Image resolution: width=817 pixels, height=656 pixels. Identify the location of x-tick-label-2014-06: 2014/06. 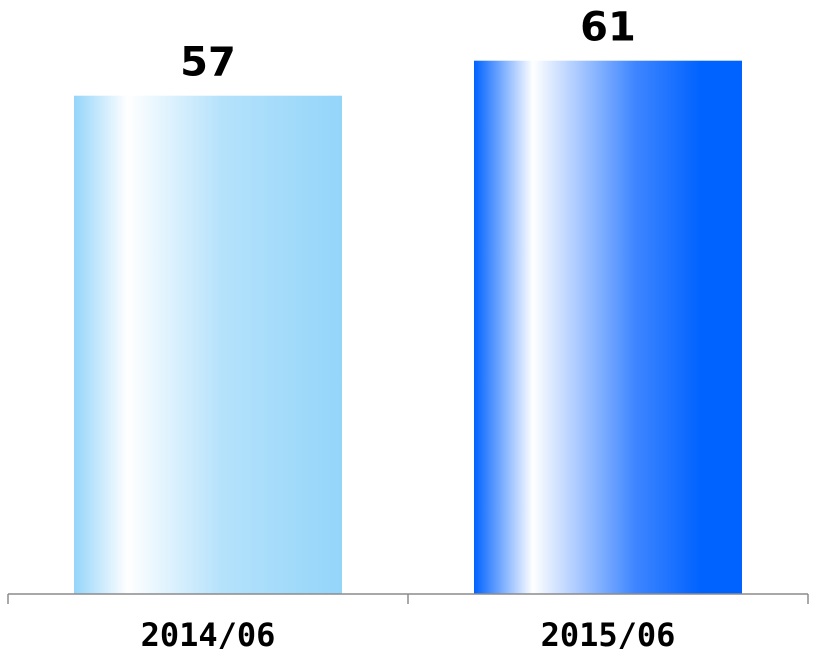
(208, 635).